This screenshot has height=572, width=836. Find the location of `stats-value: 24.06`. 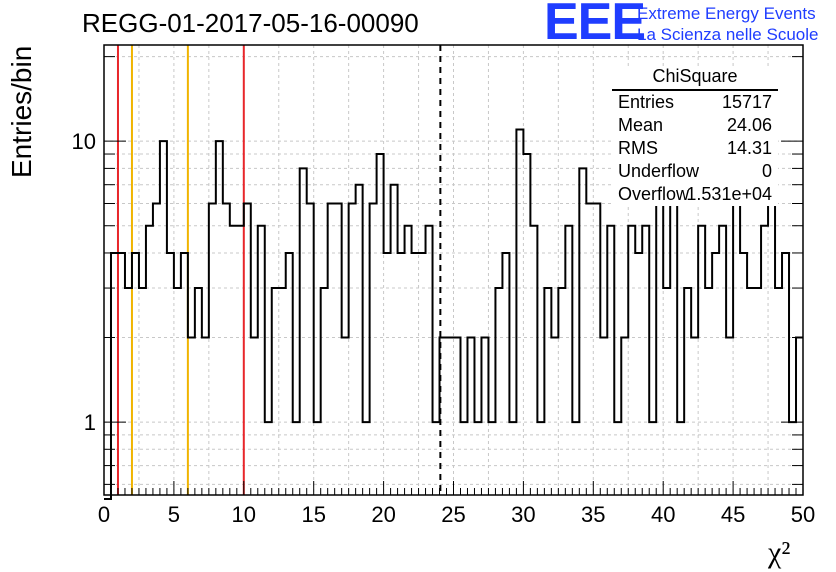

stats-value: 24.06 is located at coordinates (749, 125).